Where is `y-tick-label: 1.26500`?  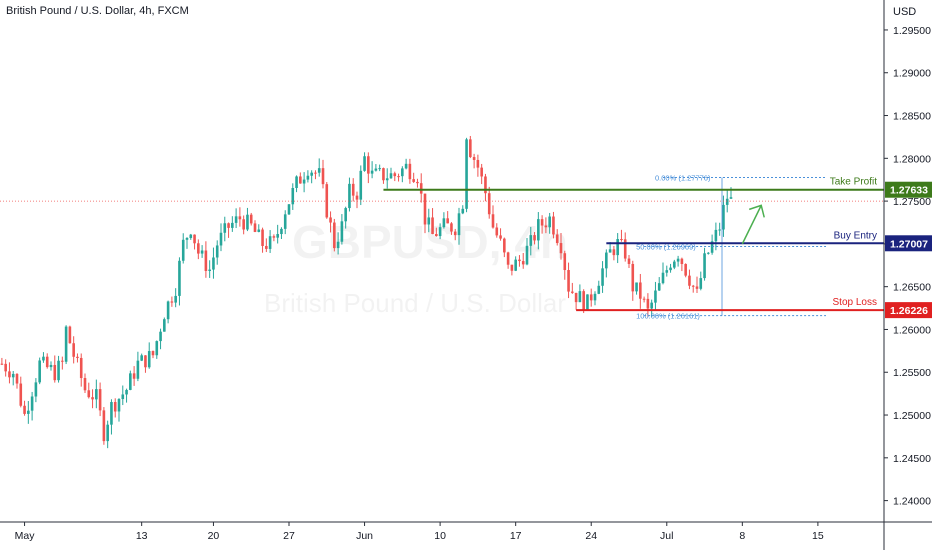 y-tick-label: 1.26500 is located at coordinates (912, 288).